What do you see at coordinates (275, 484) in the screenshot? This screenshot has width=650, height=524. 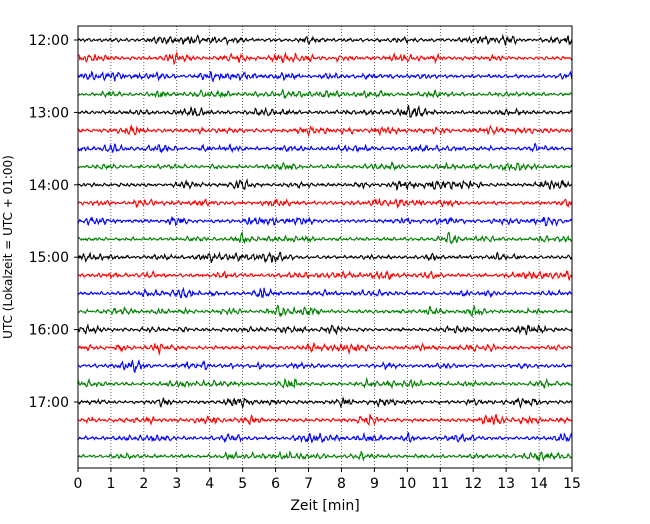 I see `x-tick-label: 6` at bounding box center [275, 484].